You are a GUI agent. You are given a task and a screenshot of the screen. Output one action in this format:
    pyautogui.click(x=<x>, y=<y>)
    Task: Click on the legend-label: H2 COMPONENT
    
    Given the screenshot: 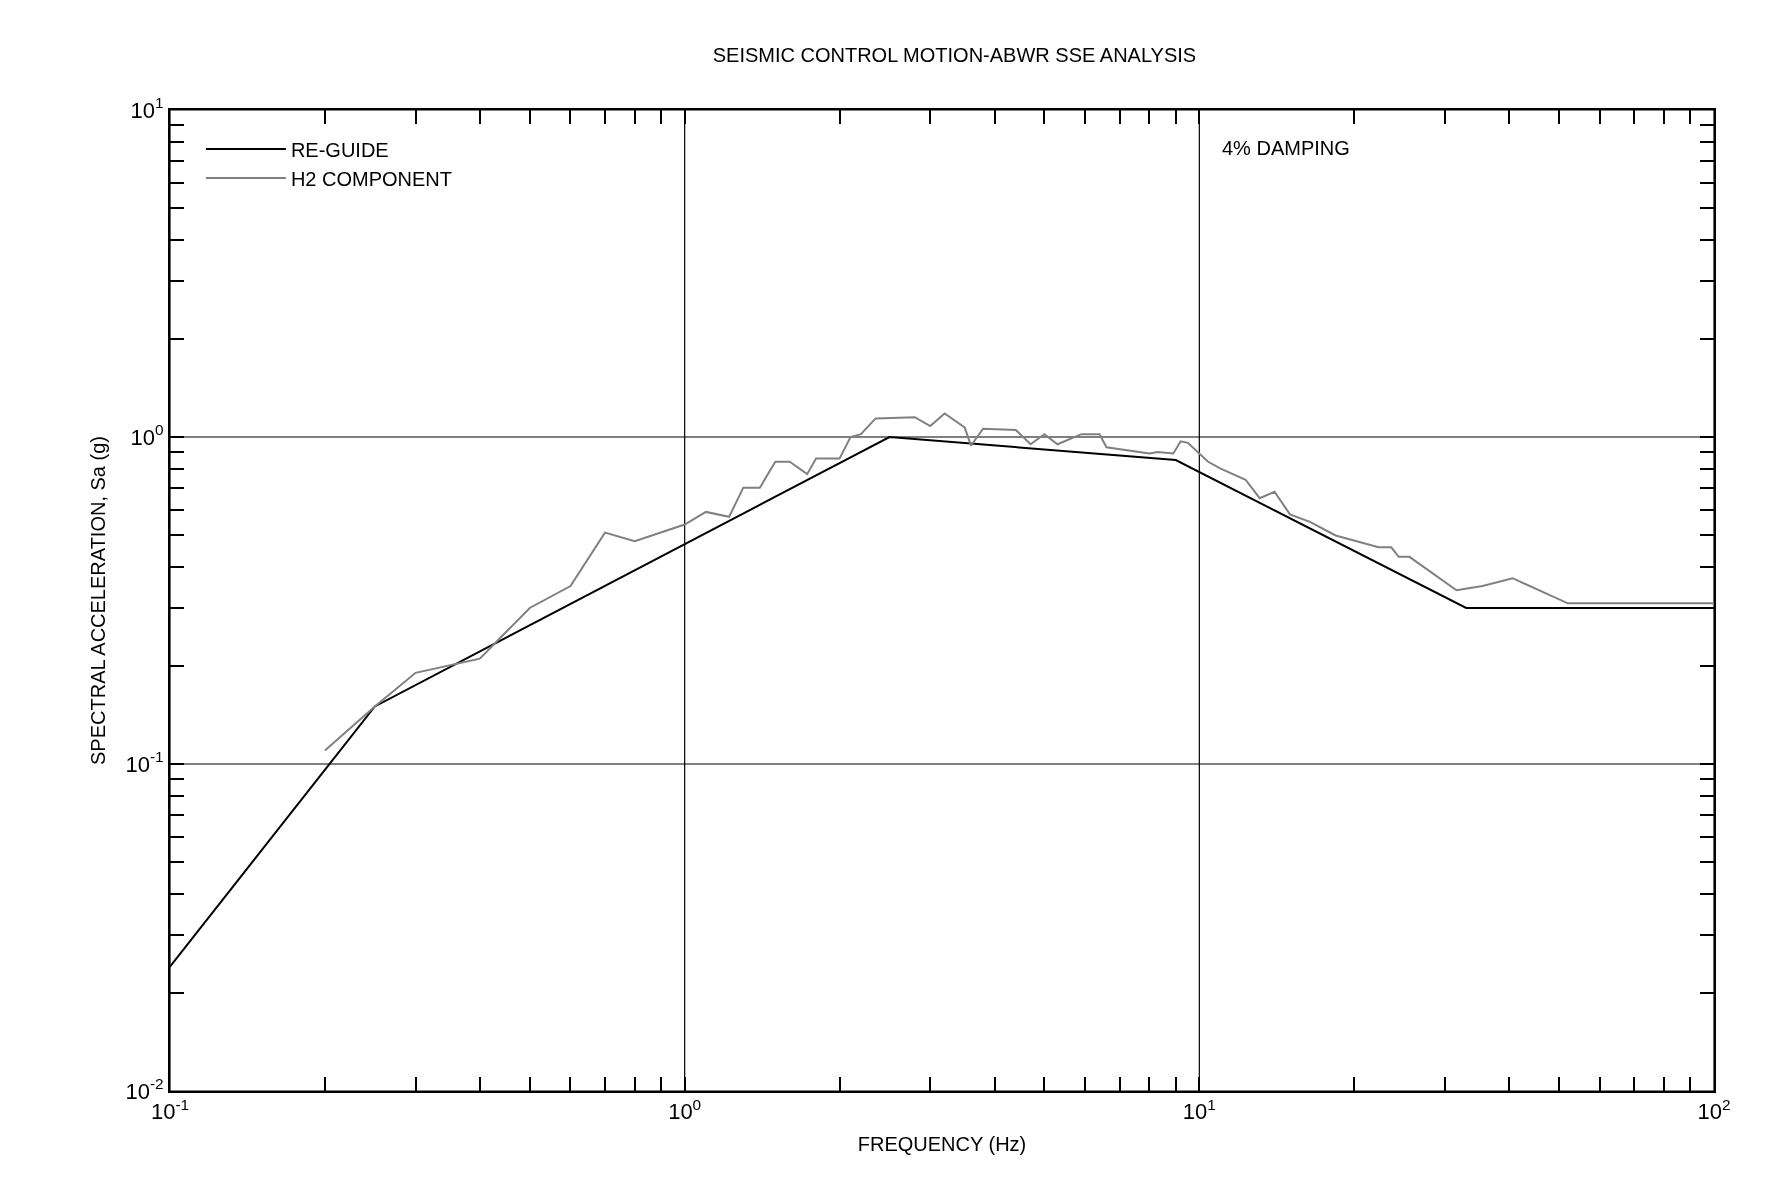 What is the action you would take?
    pyautogui.click(x=371, y=178)
    